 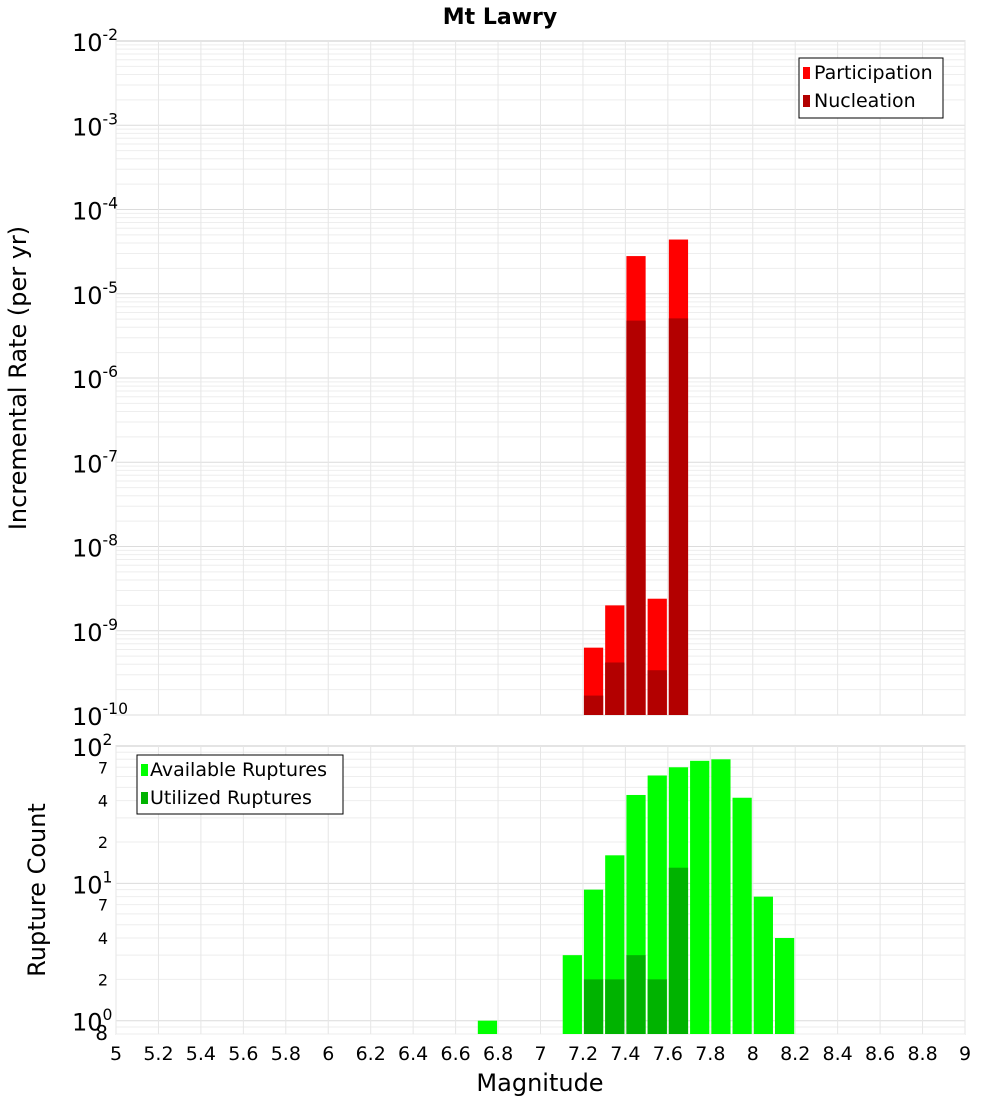 What do you see at coordinates (201, 1054) in the screenshot?
I see `x-tick-label: 5.4` at bounding box center [201, 1054].